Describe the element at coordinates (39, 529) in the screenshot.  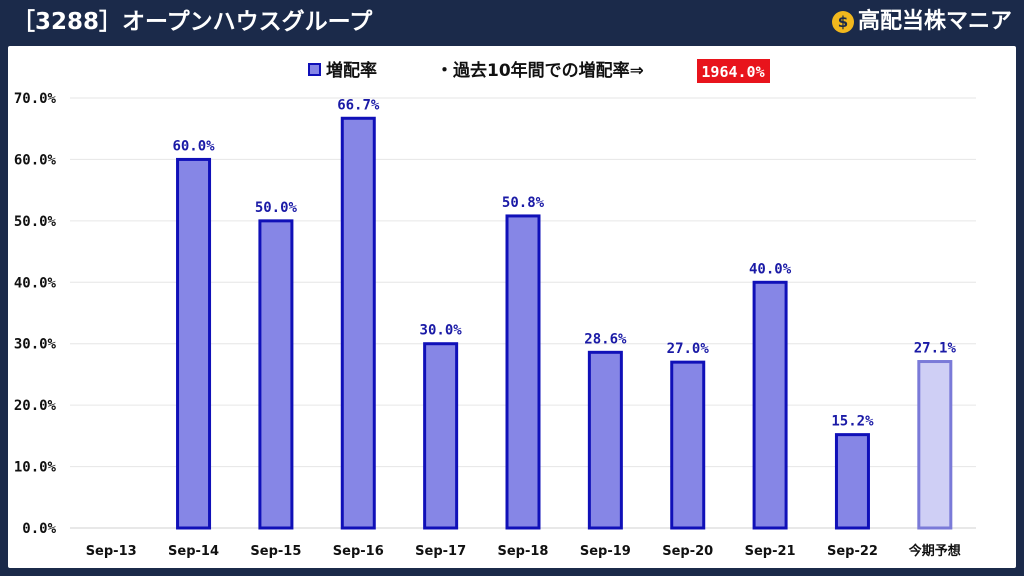
I see `y-tick-label: 0.0%` at that location.